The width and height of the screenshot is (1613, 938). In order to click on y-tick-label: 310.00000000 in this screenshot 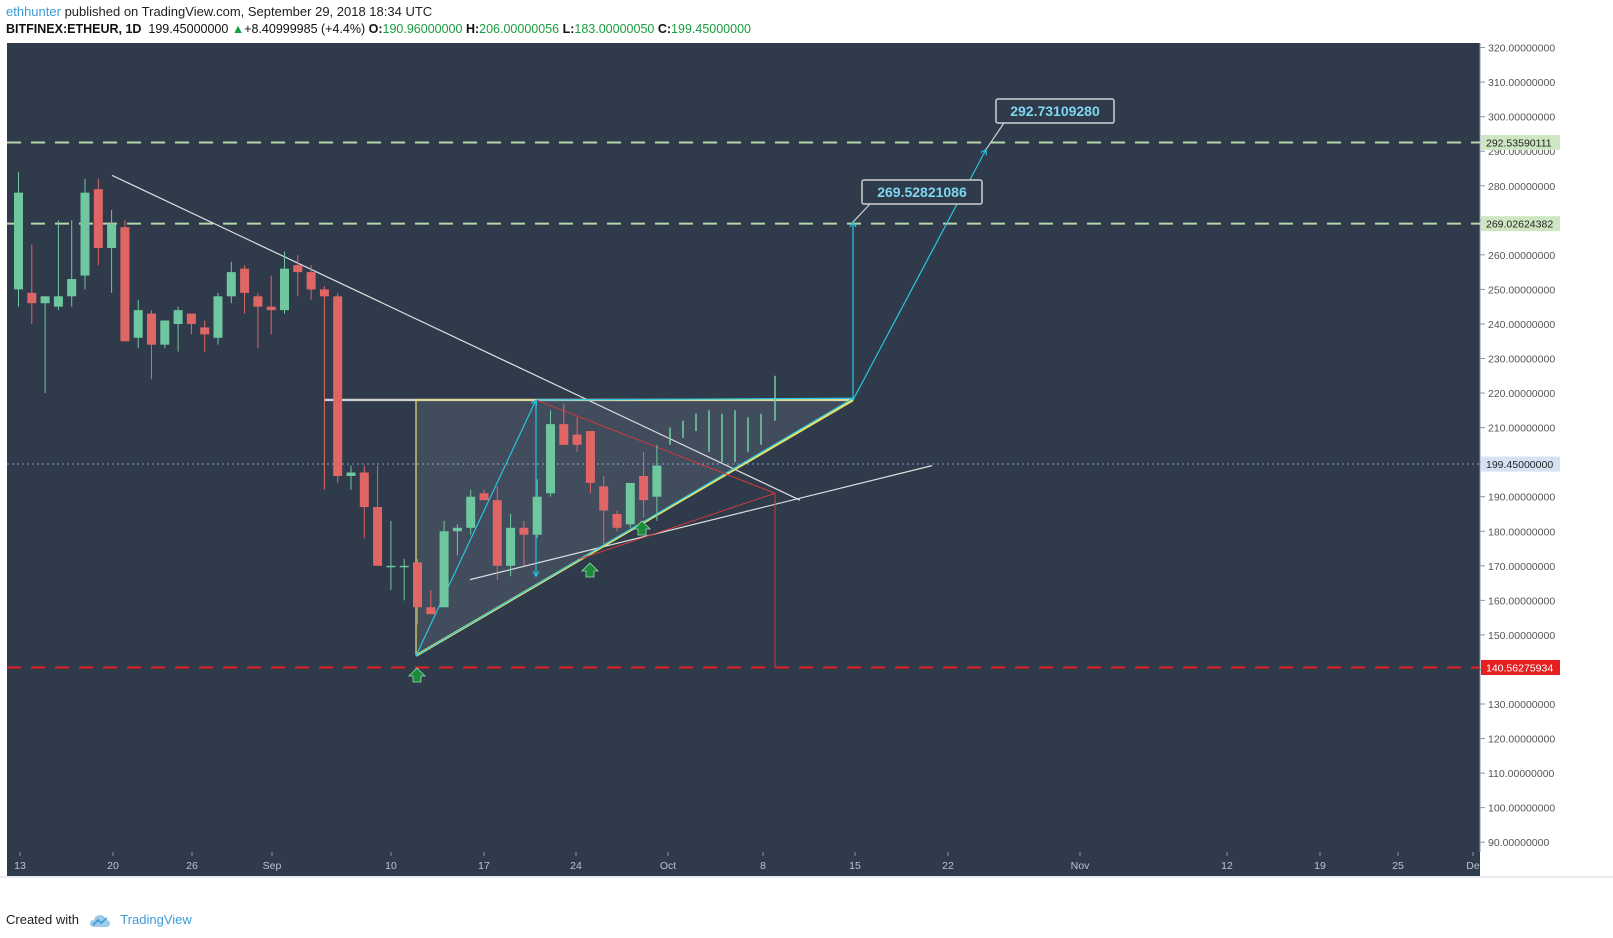, I will do `click(1521, 83)`.